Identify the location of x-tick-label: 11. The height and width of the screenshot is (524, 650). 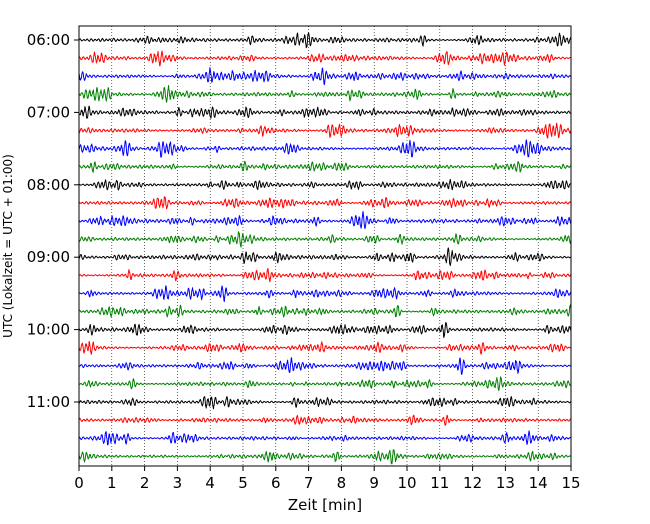
(439, 483).